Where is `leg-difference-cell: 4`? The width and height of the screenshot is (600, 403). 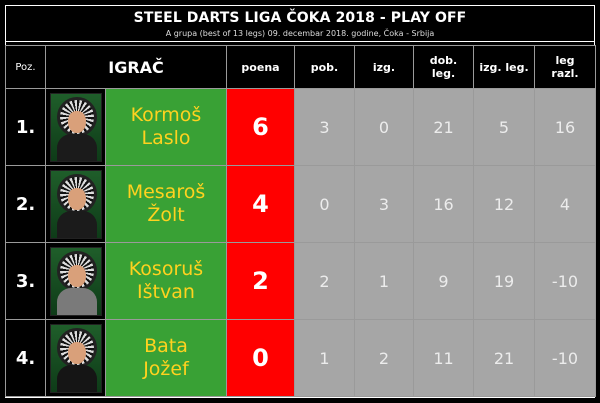
leg-difference-cell: 4 is located at coordinates (565, 204).